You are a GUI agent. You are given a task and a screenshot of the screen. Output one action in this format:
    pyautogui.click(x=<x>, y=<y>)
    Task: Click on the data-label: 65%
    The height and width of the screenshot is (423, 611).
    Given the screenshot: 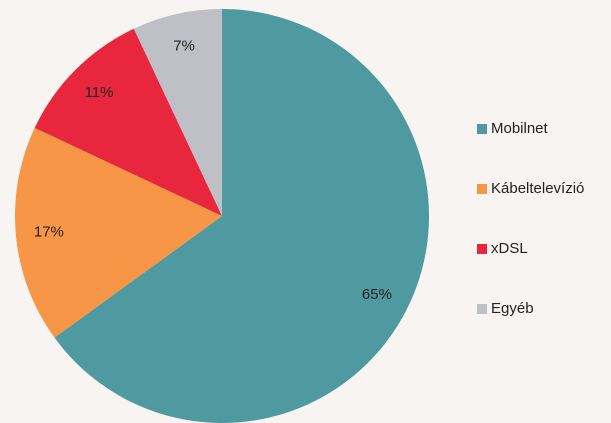 What is the action you would take?
    pyautogui.click(x=377, y=294)
    